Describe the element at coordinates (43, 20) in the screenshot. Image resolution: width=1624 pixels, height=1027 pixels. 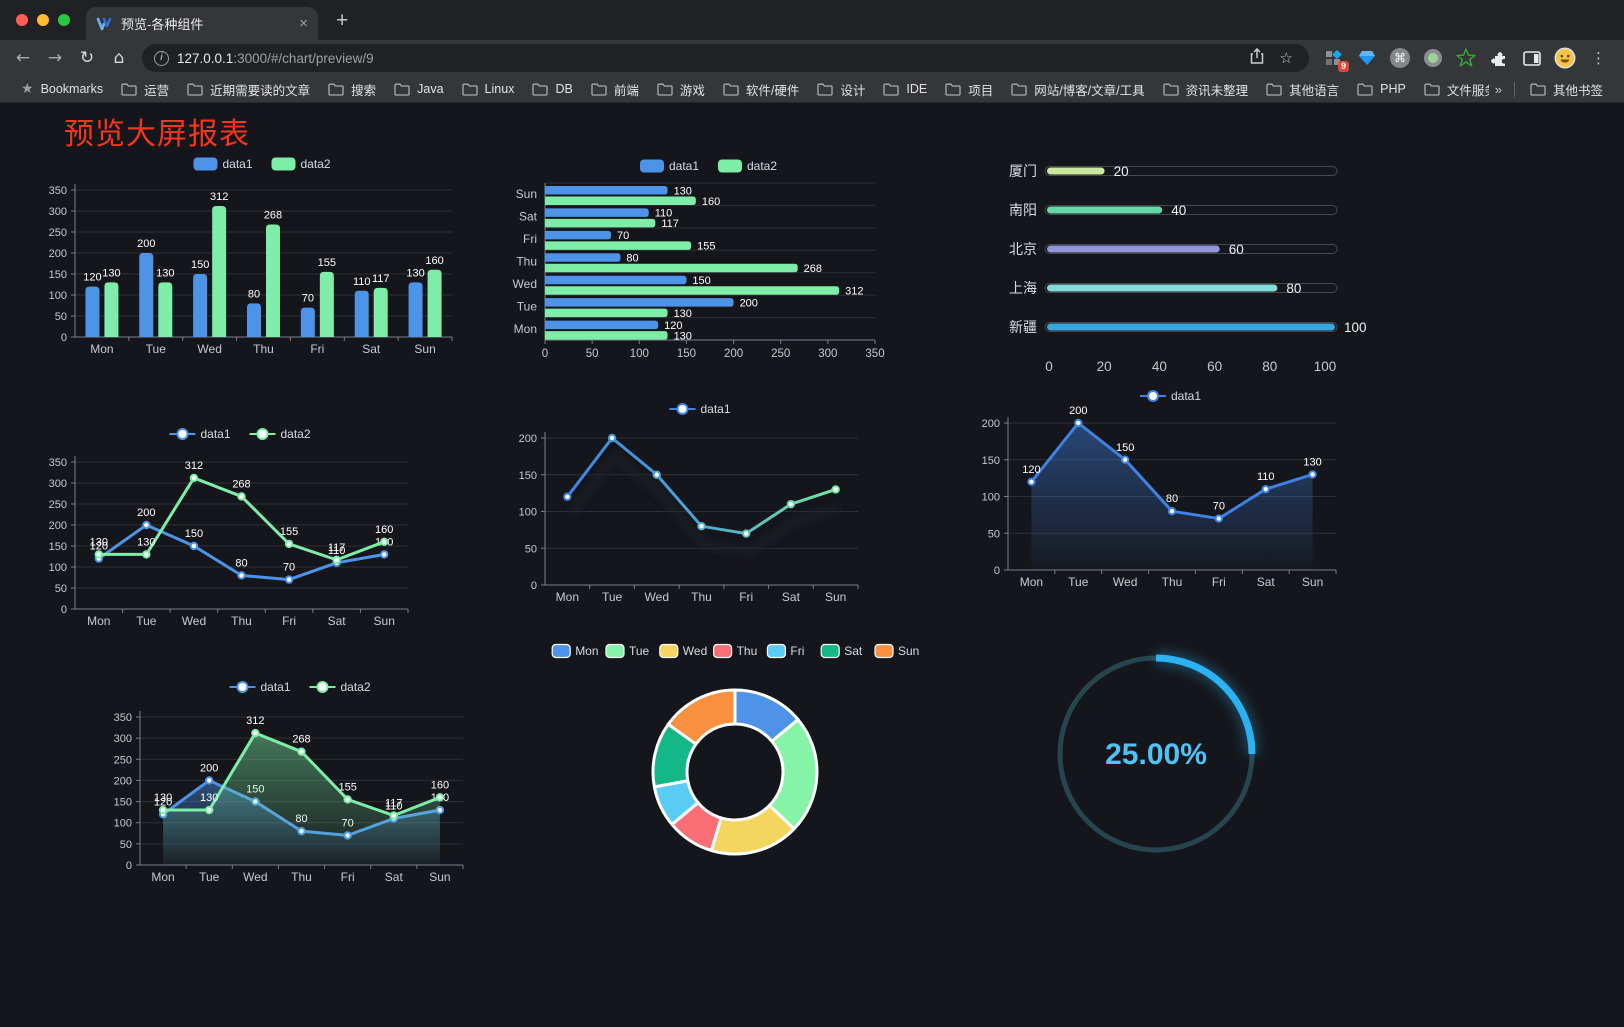
I see `minimize-window-button` at that location.